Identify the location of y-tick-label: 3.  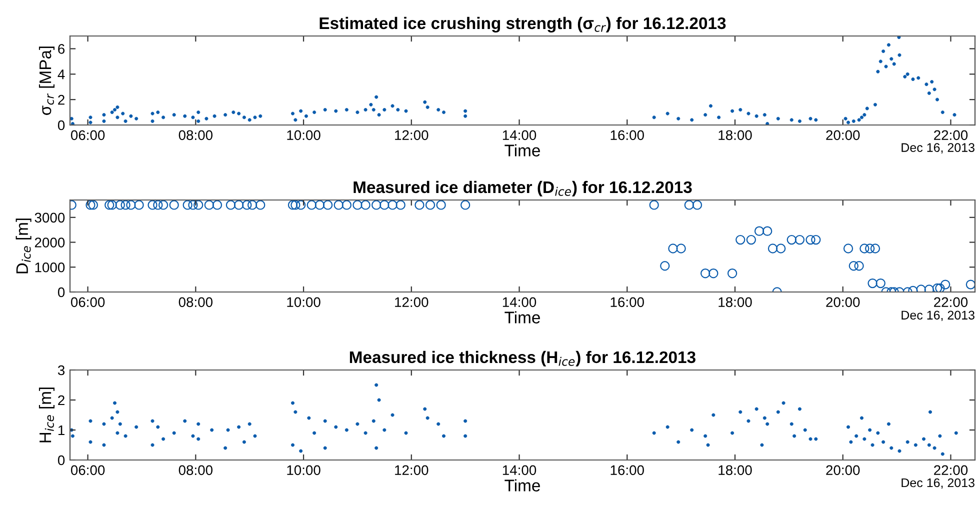
(61, 370).